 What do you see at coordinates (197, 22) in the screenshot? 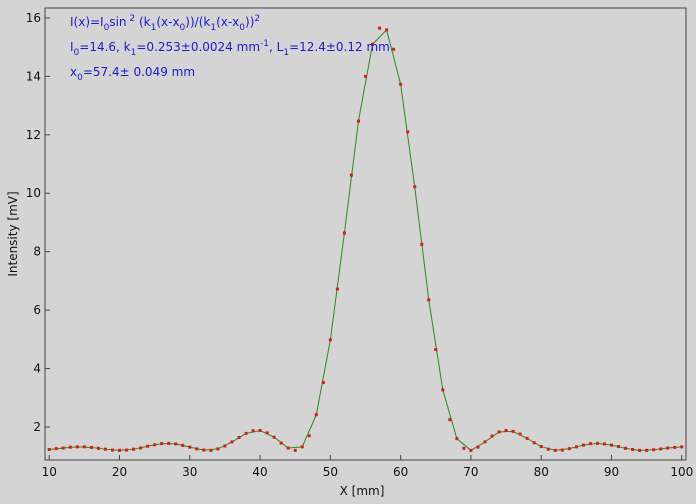
I see `annotation-part: ))/(k` at bounding box center [197, 22].